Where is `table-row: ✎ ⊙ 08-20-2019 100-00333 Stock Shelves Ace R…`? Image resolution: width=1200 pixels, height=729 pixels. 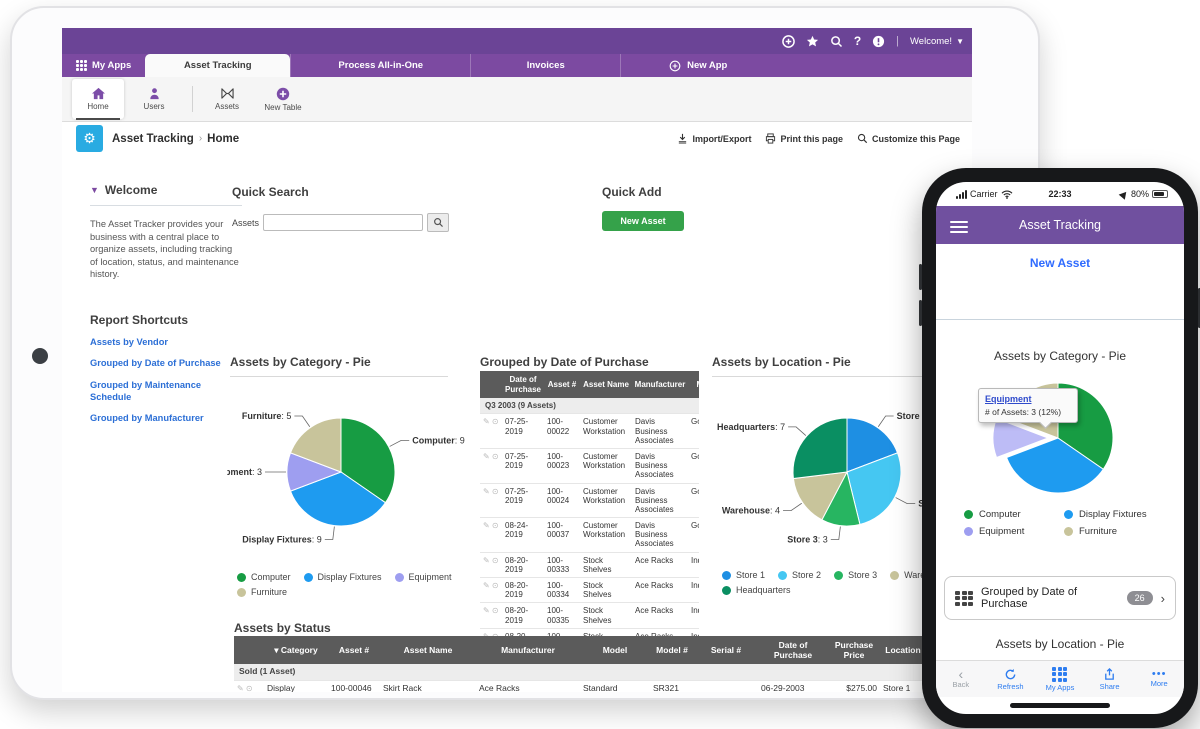
table-row: ✎ ⊙ 08-20-2019 100-00333 Stock Shelves Ace R… is located at coordinates (589, 565).